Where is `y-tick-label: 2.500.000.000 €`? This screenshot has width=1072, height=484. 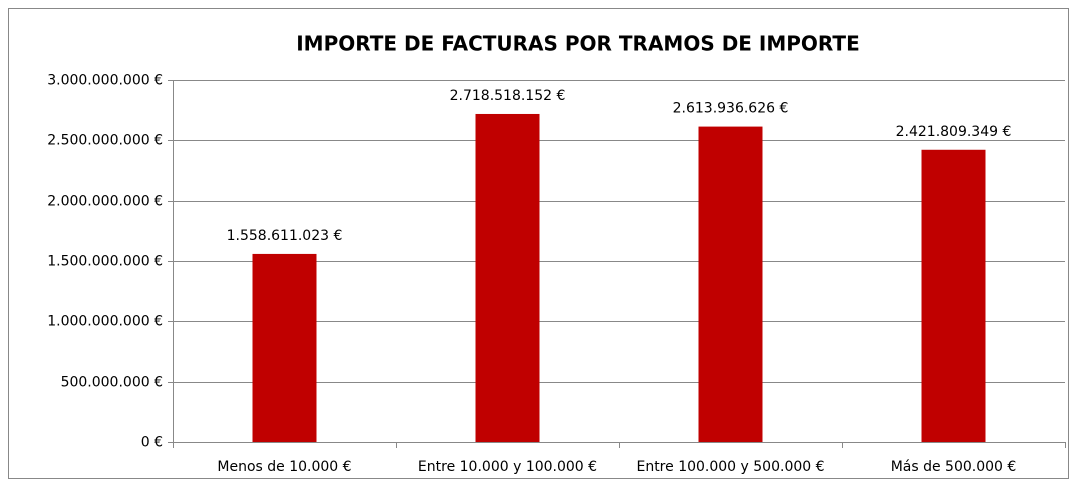
y-tick-label: 2.500.000.000 € is located at coordinates (105, 141).